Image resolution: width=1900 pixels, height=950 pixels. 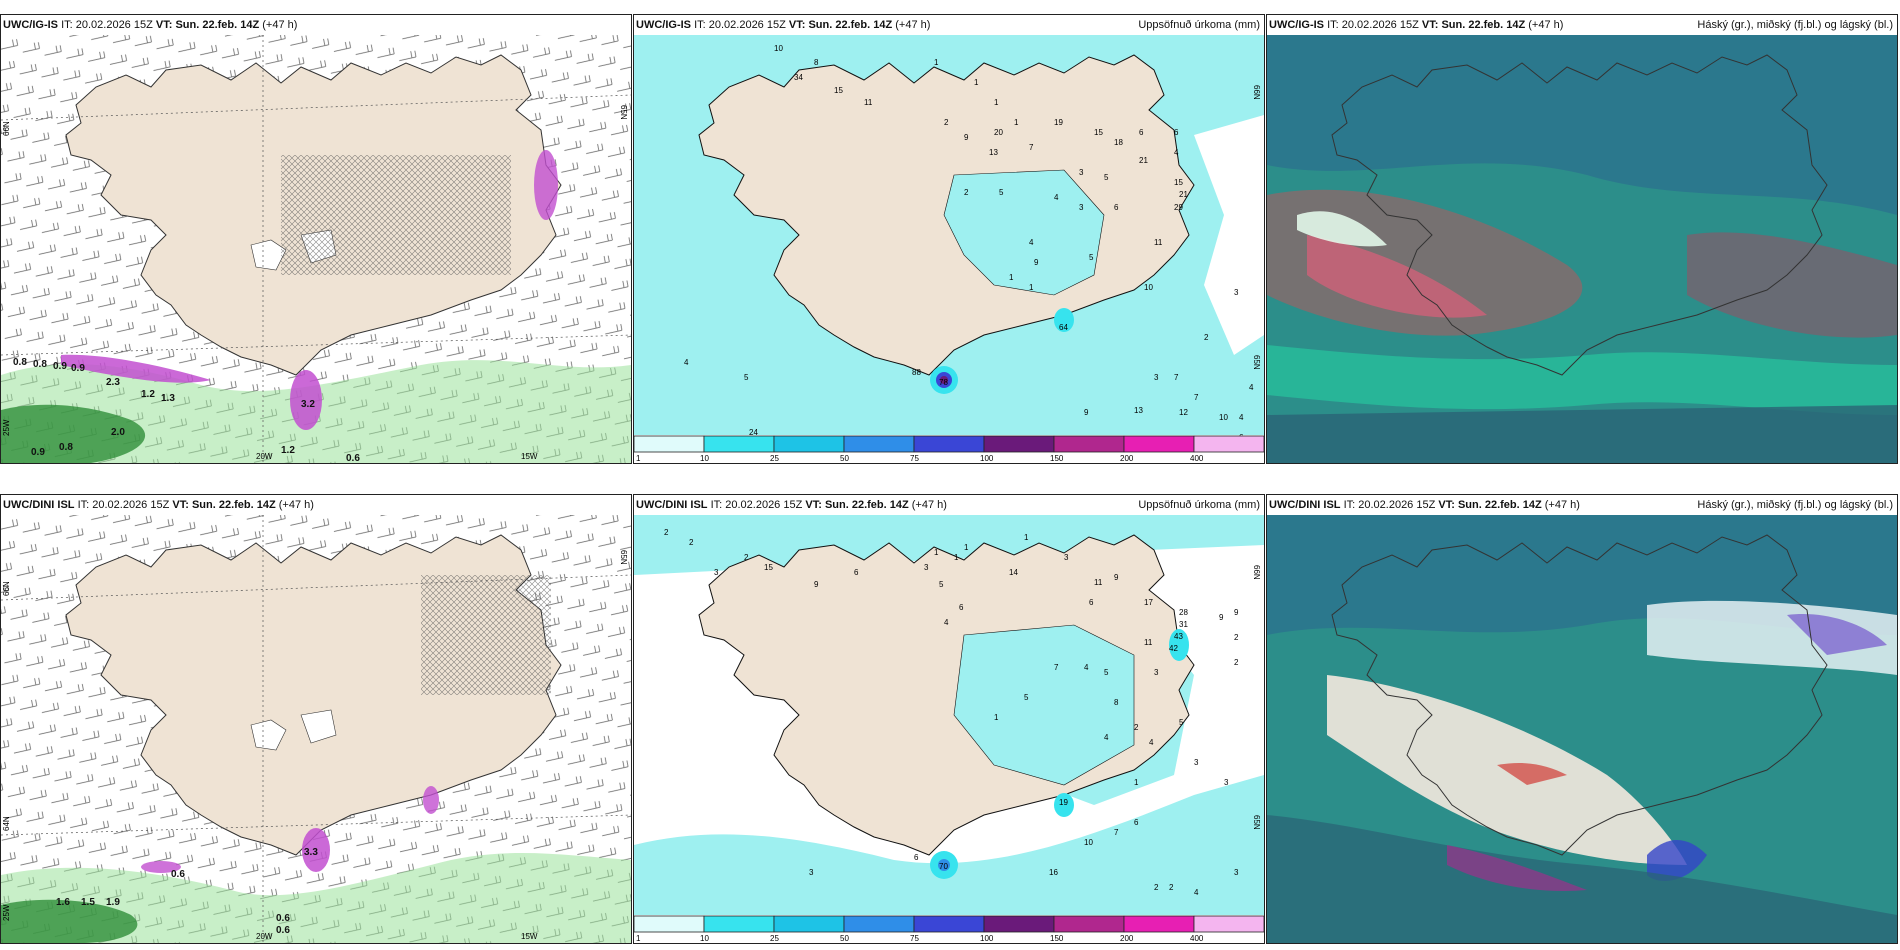 What do you see at coordinates (916, 372) in the screenshot?
I see `precip-value: 88` at bounding box center [916, 372].